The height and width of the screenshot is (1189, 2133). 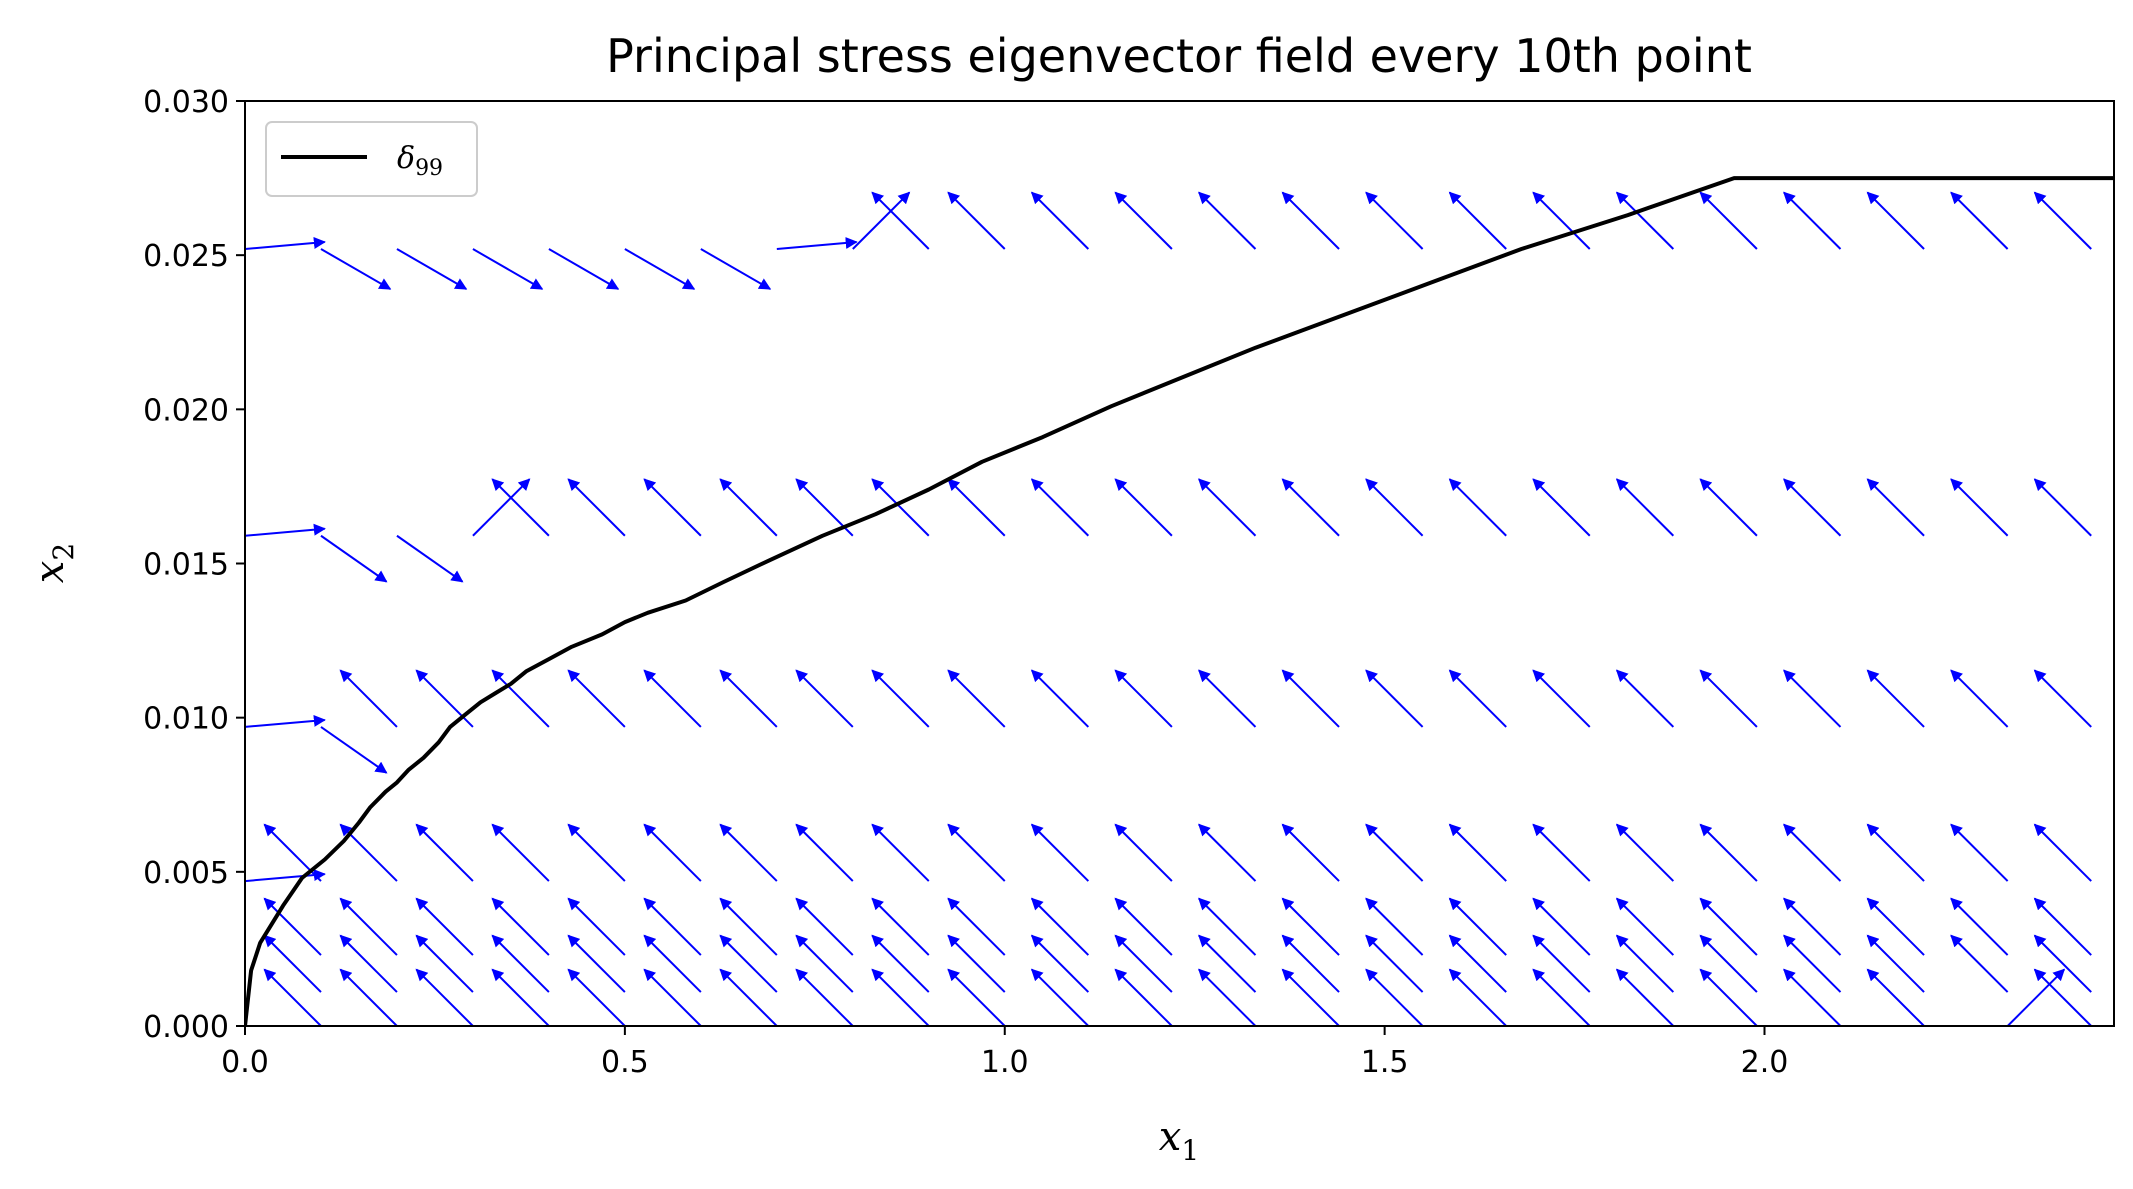 I want to click on y-tick-label: 0.015, so click(x=186, y=565).